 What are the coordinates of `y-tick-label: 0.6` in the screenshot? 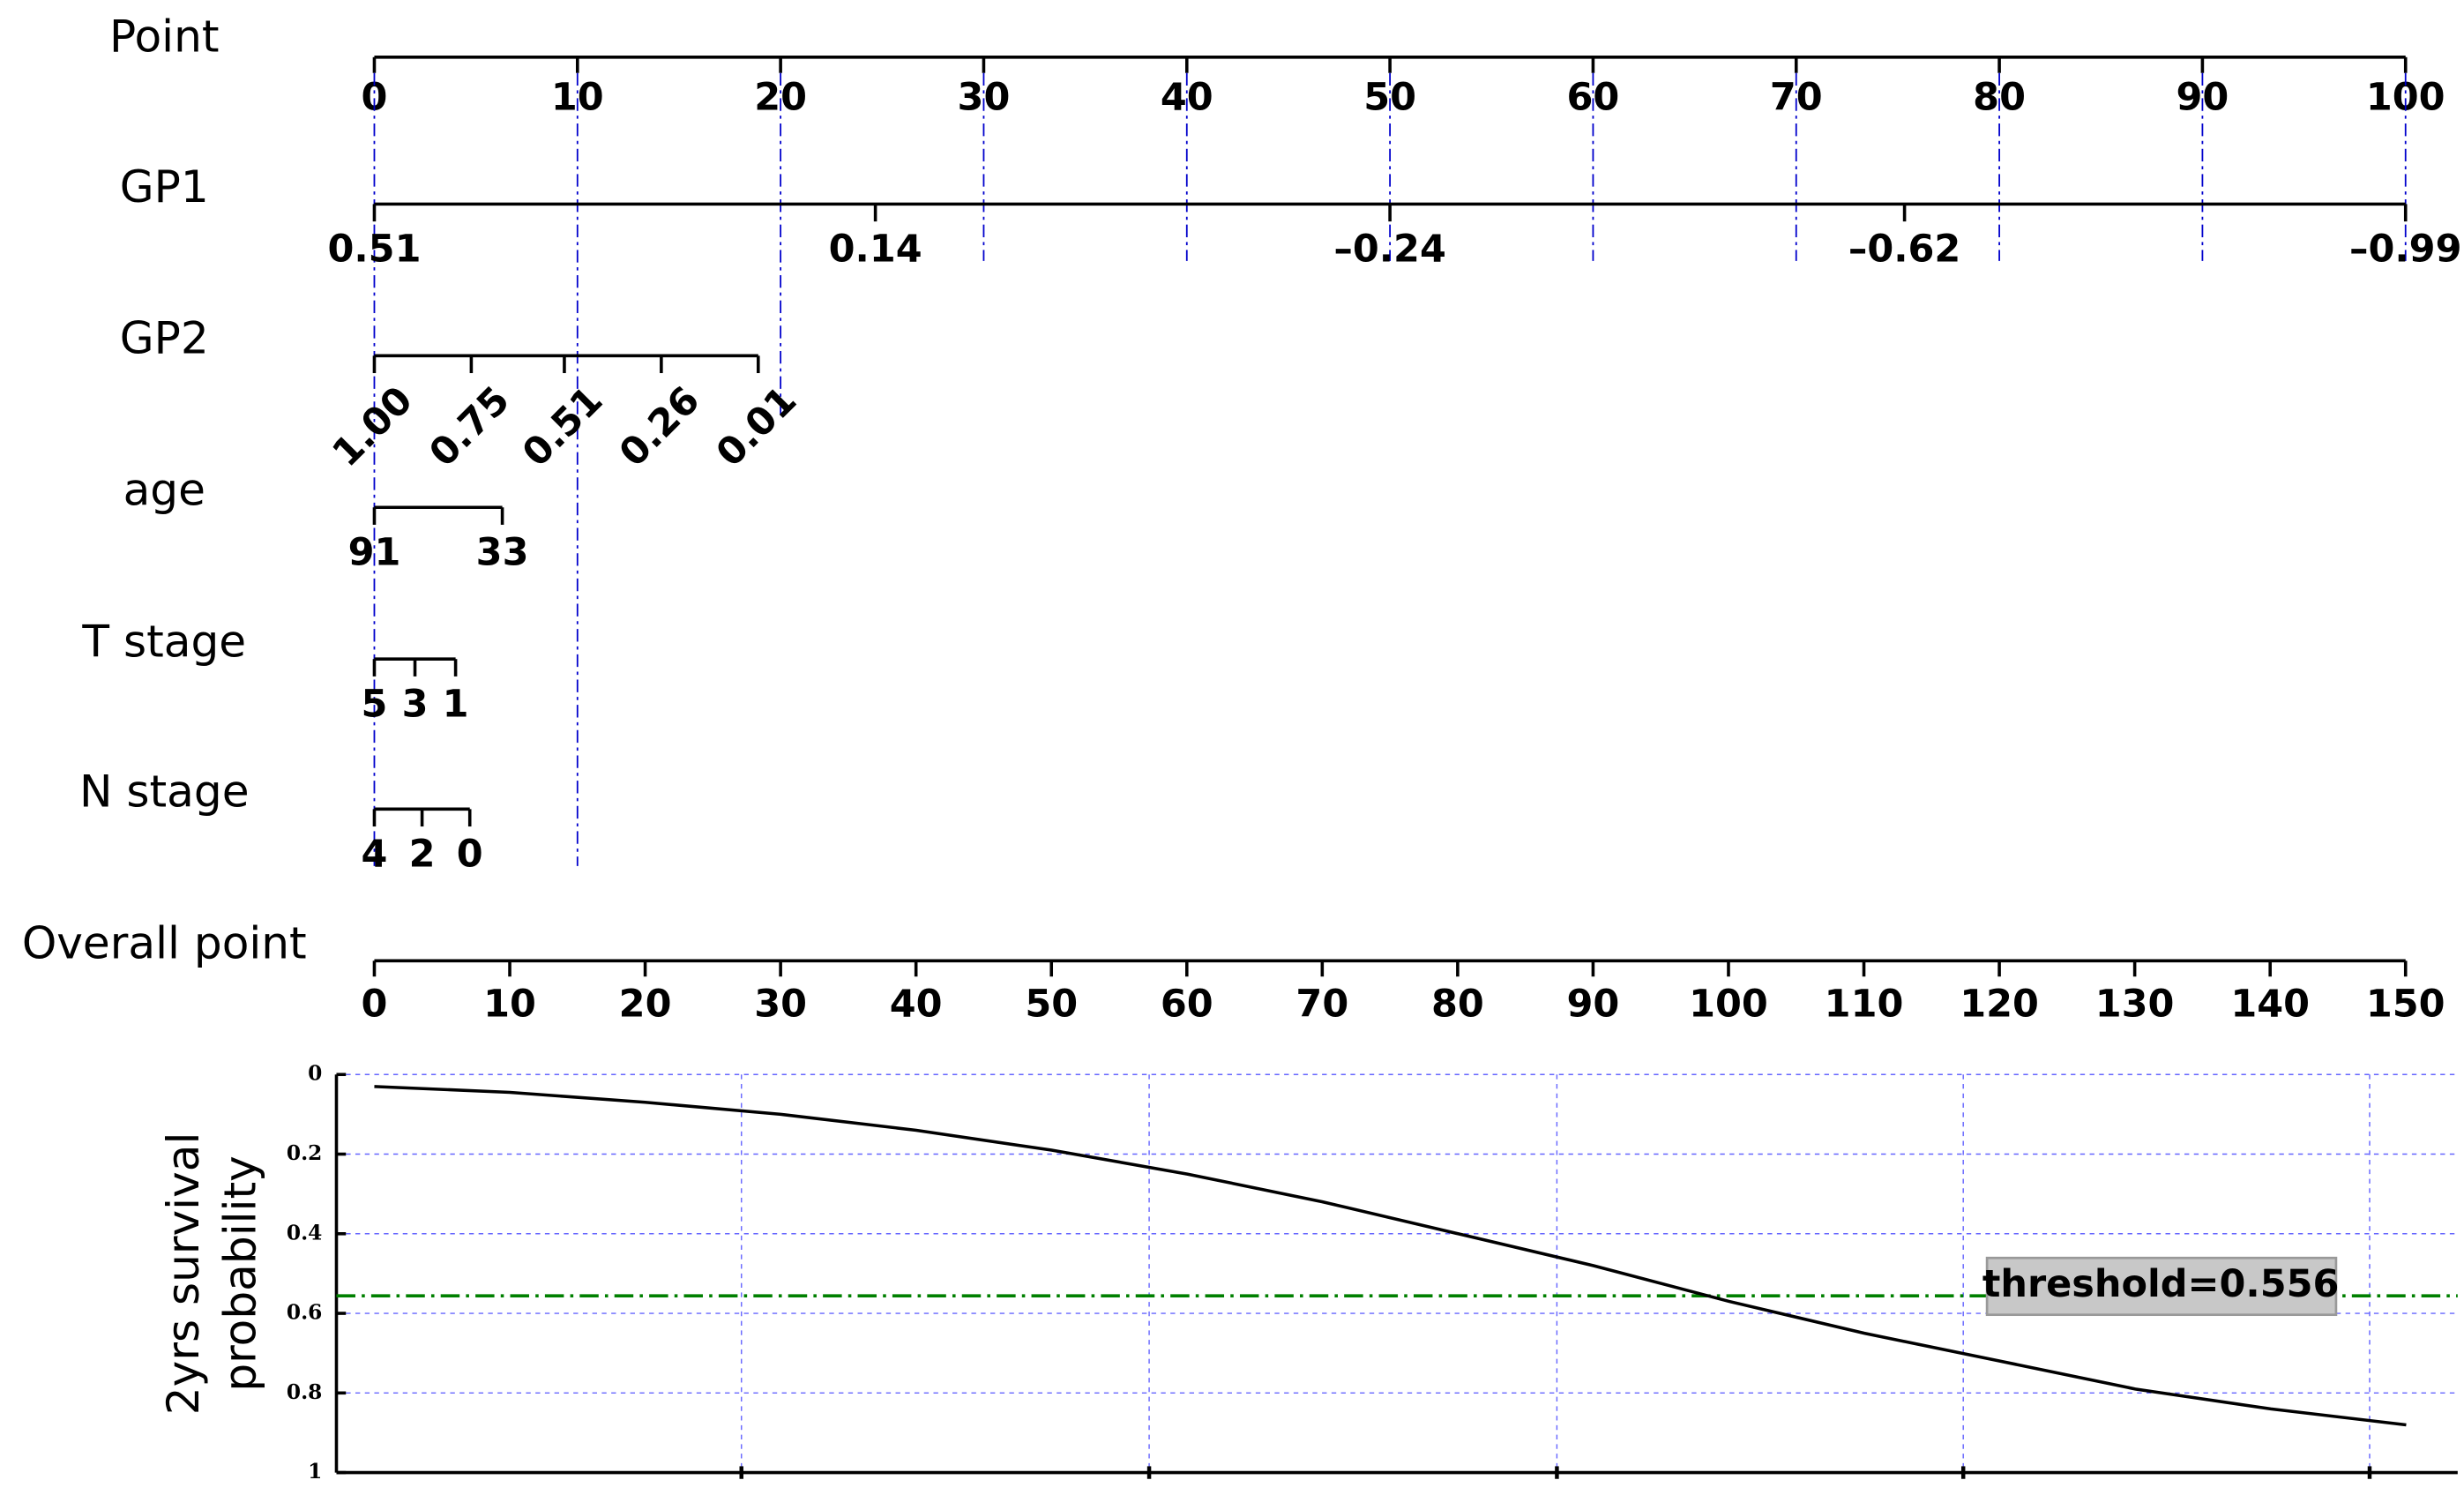 It's located at (304, 1313).